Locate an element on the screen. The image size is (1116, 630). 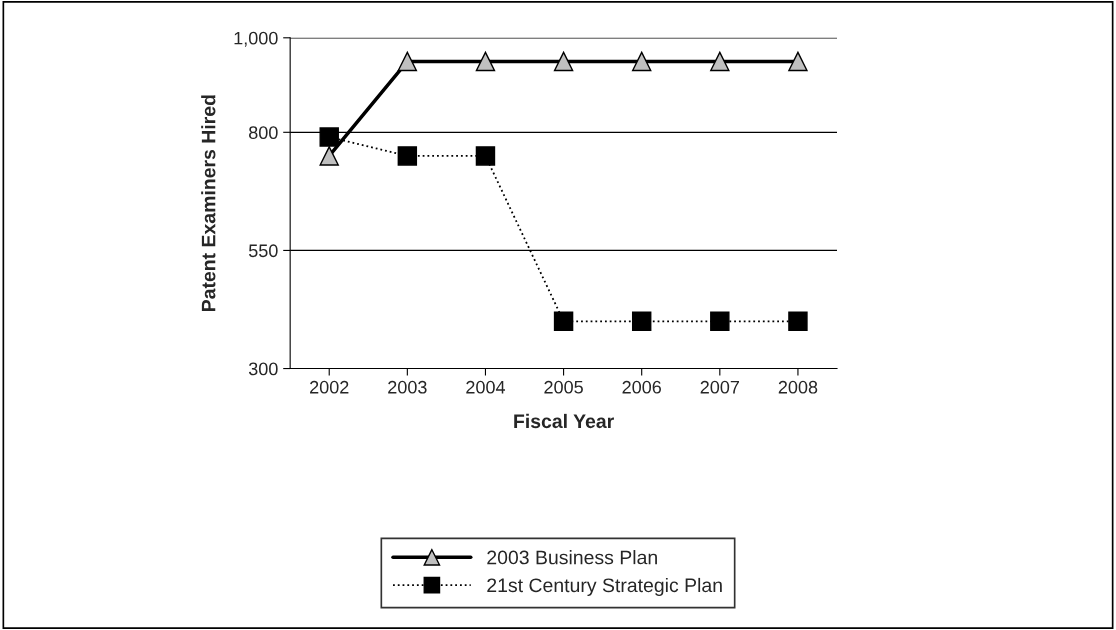
x-tick-label: 2003 is located at coordinates (407, 387).